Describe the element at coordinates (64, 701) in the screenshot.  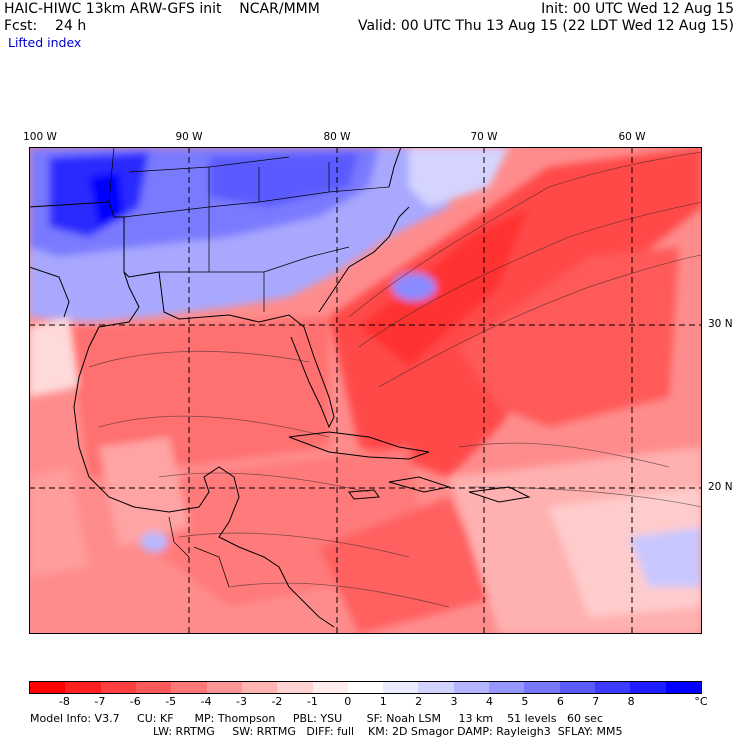
I see `colorbar-tick-label: -8` at that location.